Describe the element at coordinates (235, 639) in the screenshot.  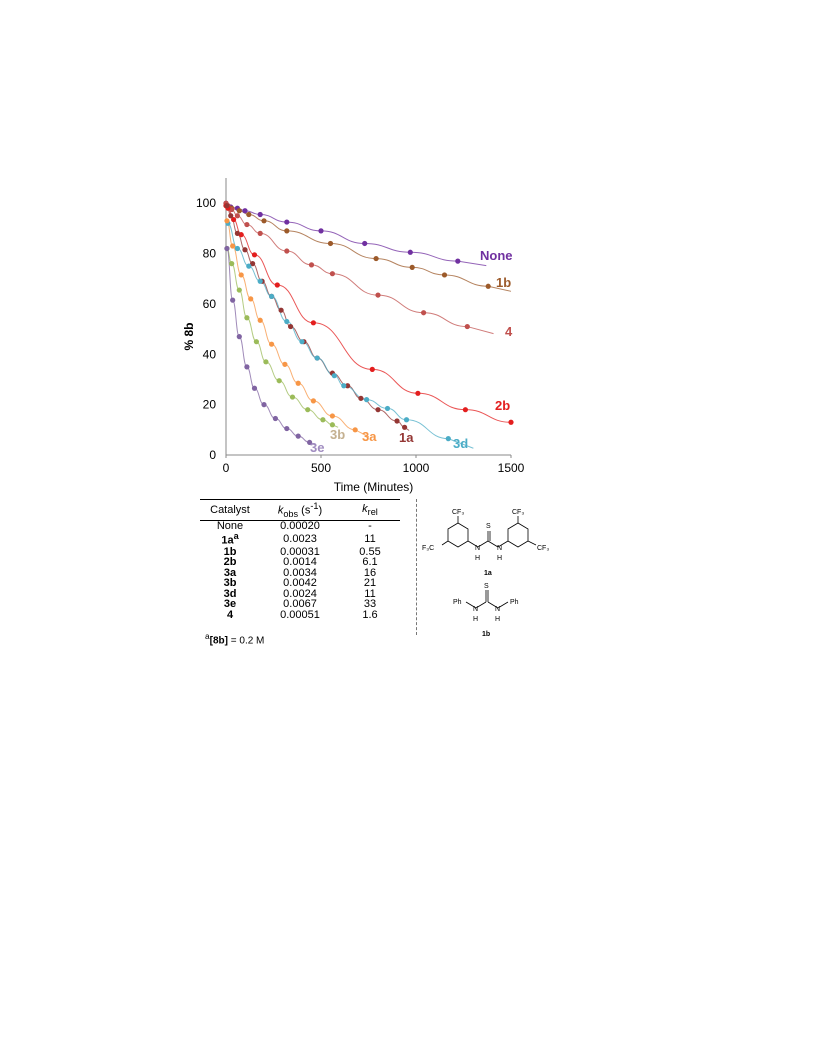
I see `table-footnote: a[8b] = 0.2 M` at that location.